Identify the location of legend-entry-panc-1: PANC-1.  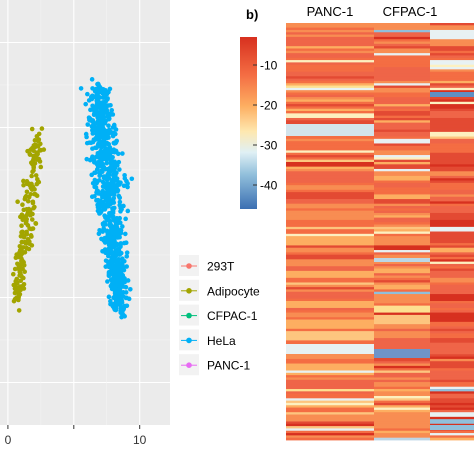
(214, 365).